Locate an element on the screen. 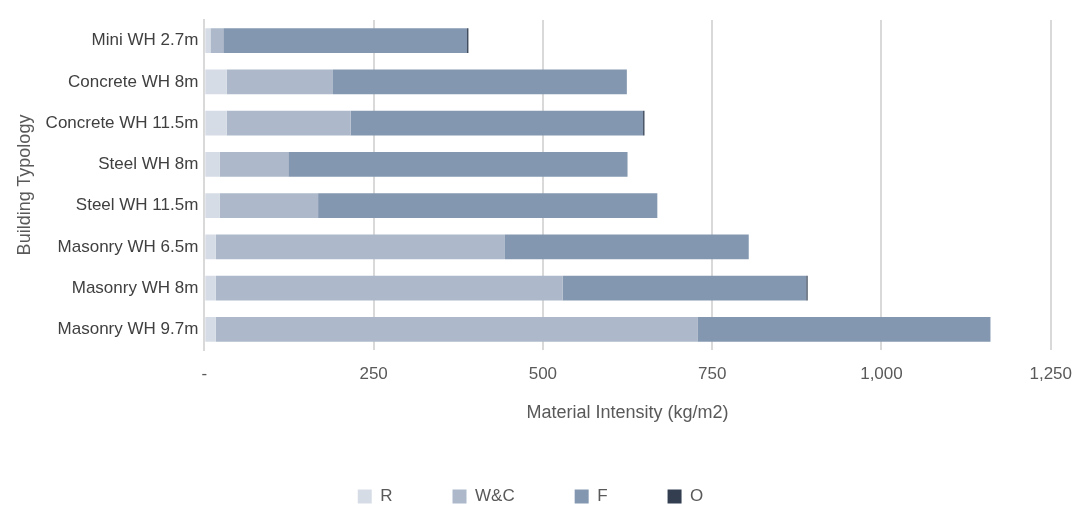  x-tick-label: 750 is located at coordinates (712, 373).